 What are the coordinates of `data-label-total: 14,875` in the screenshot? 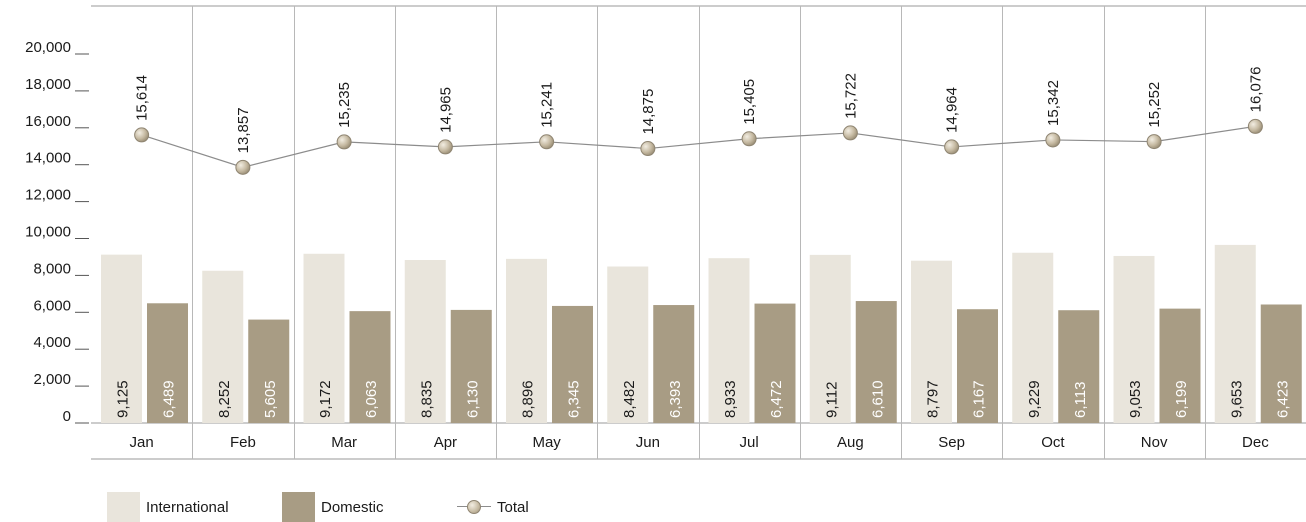 It's located at (648, 112).